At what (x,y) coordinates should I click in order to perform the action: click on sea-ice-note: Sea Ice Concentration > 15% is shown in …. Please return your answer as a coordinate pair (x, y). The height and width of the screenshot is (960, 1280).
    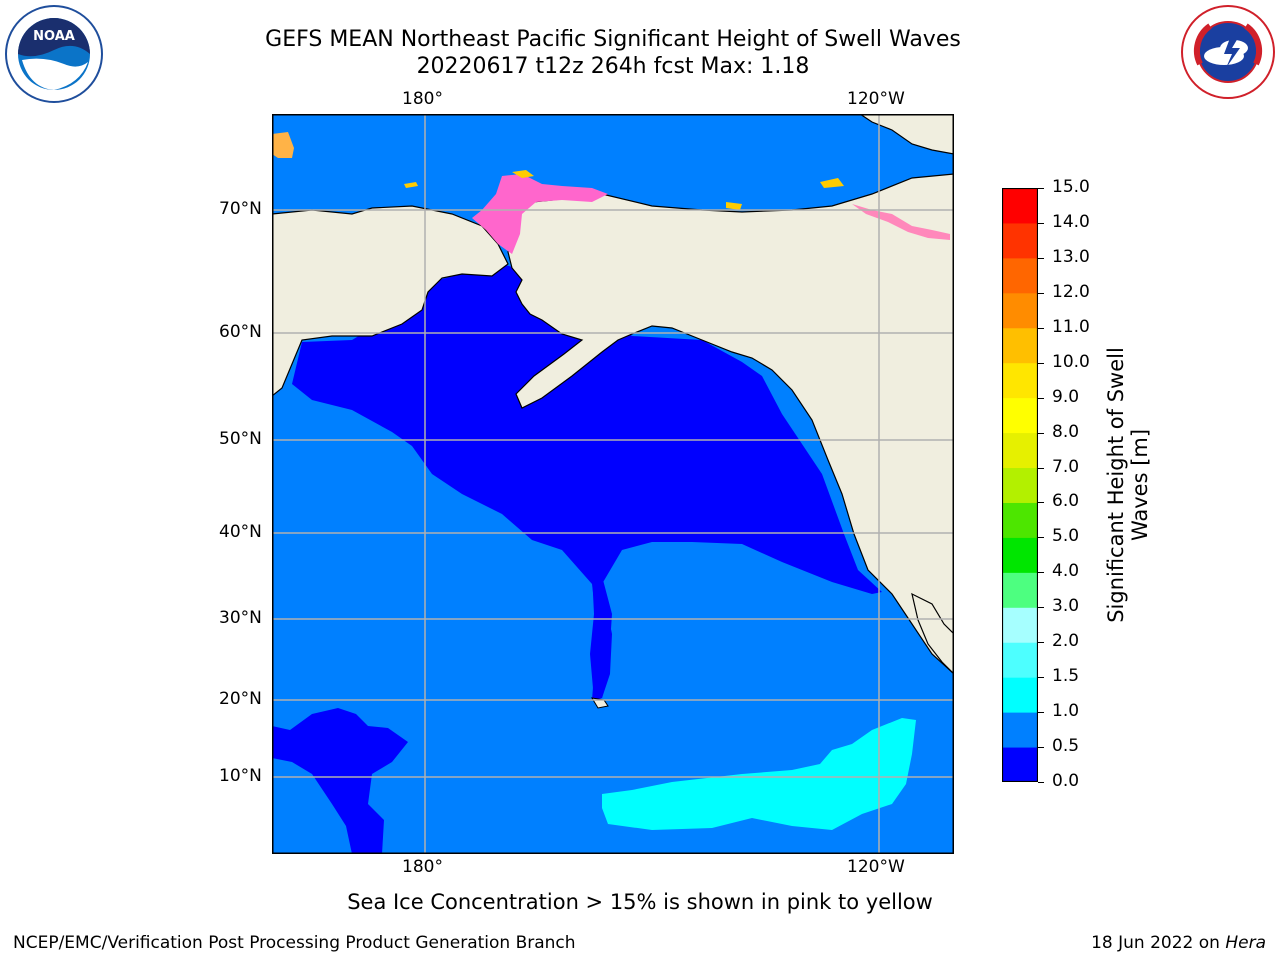
    Looking at the image, I should click on (640, 902).